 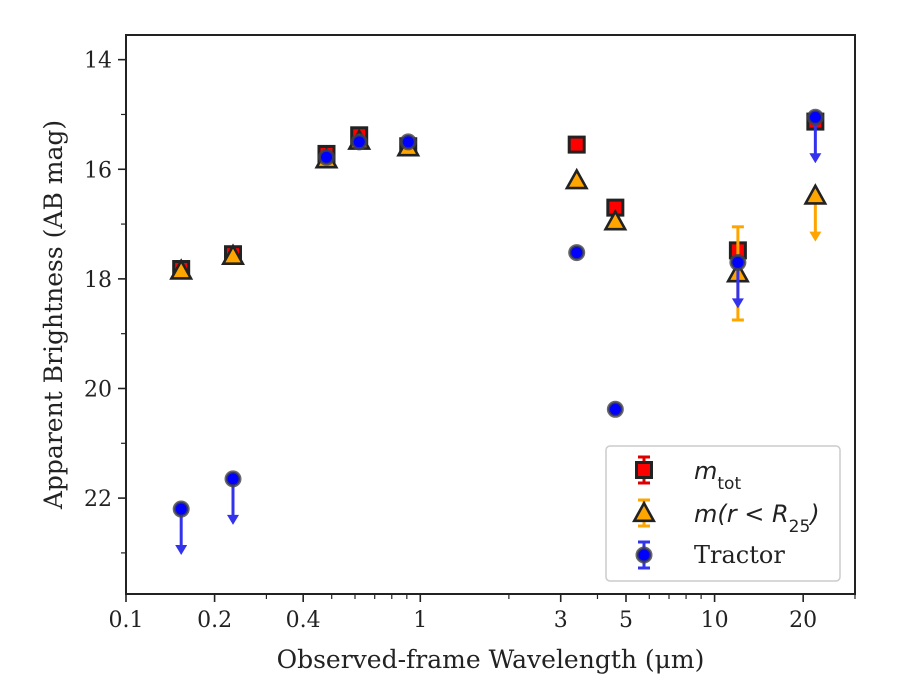 What do you see at coordinates (98, 61) in the screenshot?
I see `y-tick-label: 14` at bounding box center [98, 61].